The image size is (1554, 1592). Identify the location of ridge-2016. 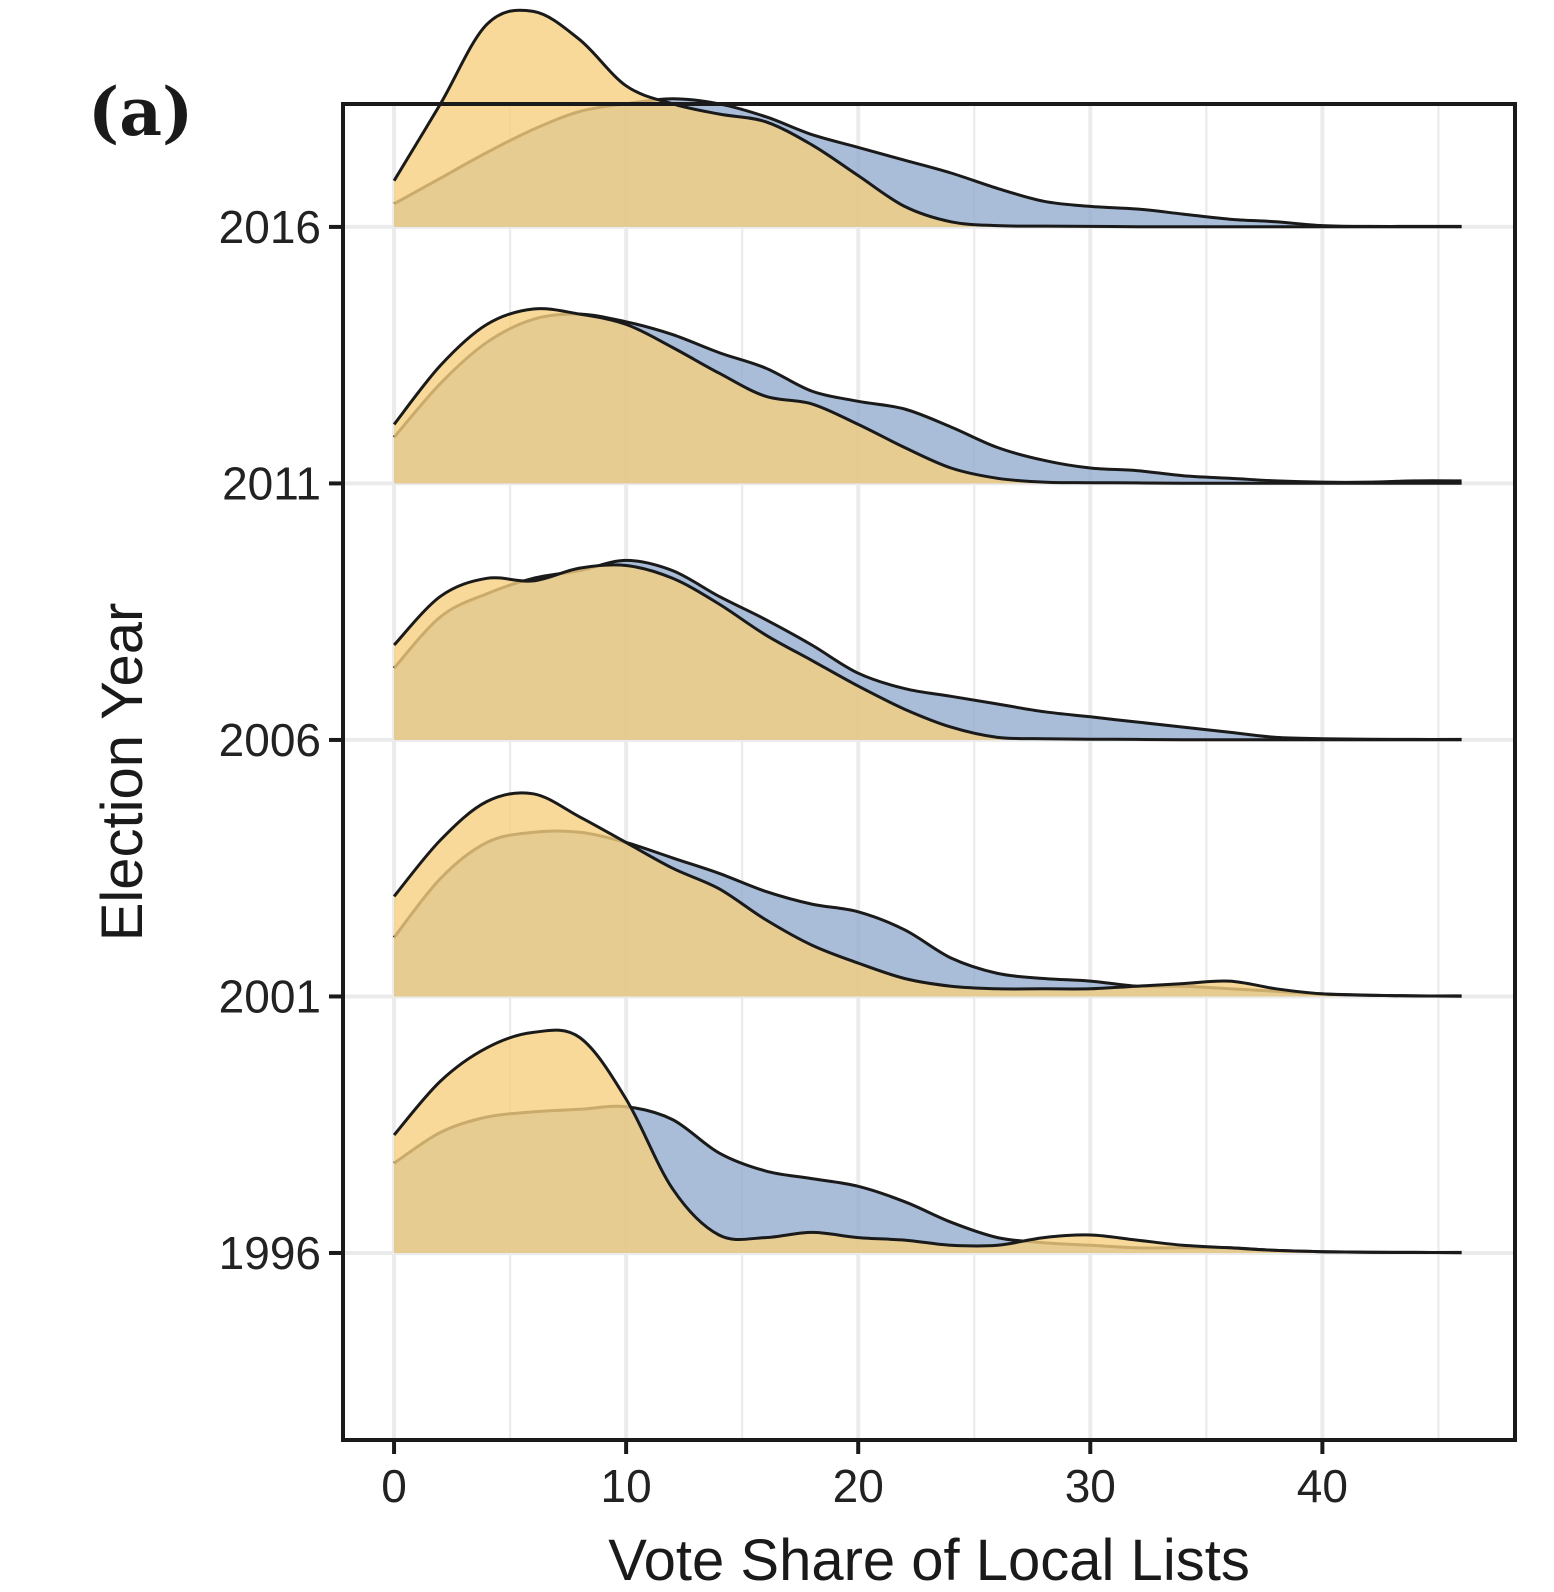
(927, 118).